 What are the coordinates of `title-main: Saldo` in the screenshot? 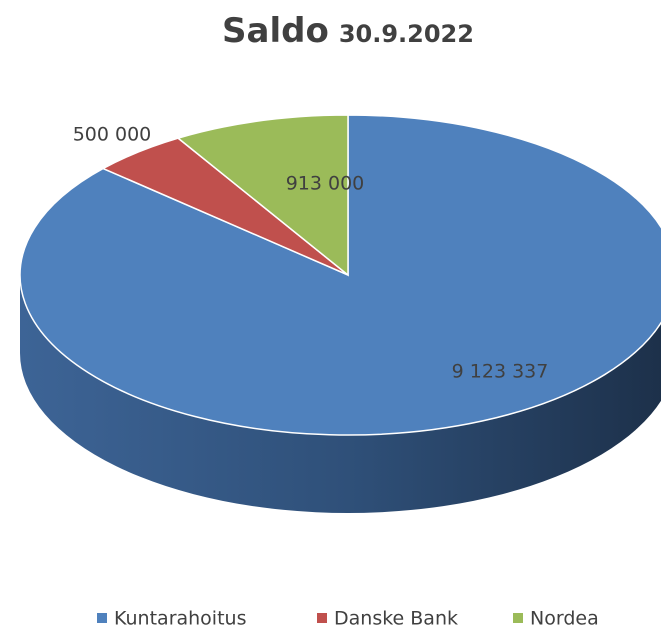 It's located at (275, 31).